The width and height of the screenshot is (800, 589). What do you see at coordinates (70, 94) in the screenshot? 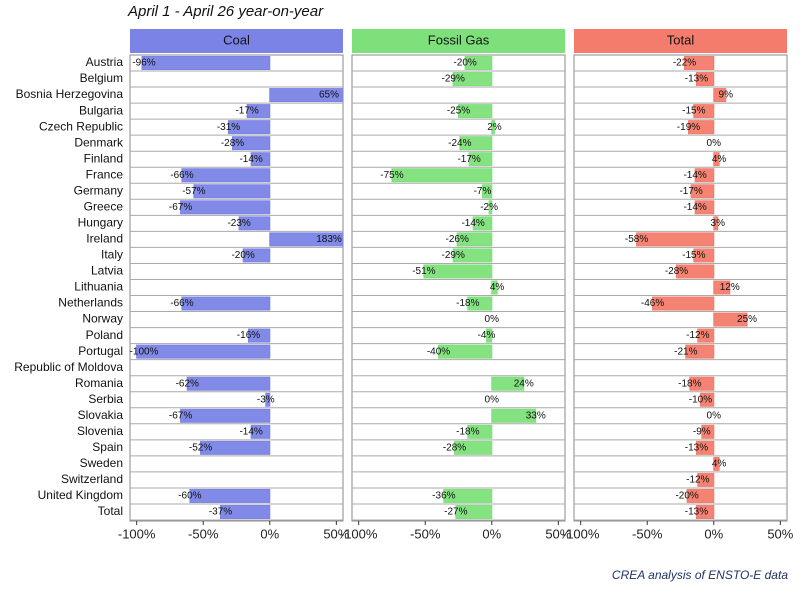
I see `category-label: Bosnia Herzegovina` at bounding box center [70, 94].